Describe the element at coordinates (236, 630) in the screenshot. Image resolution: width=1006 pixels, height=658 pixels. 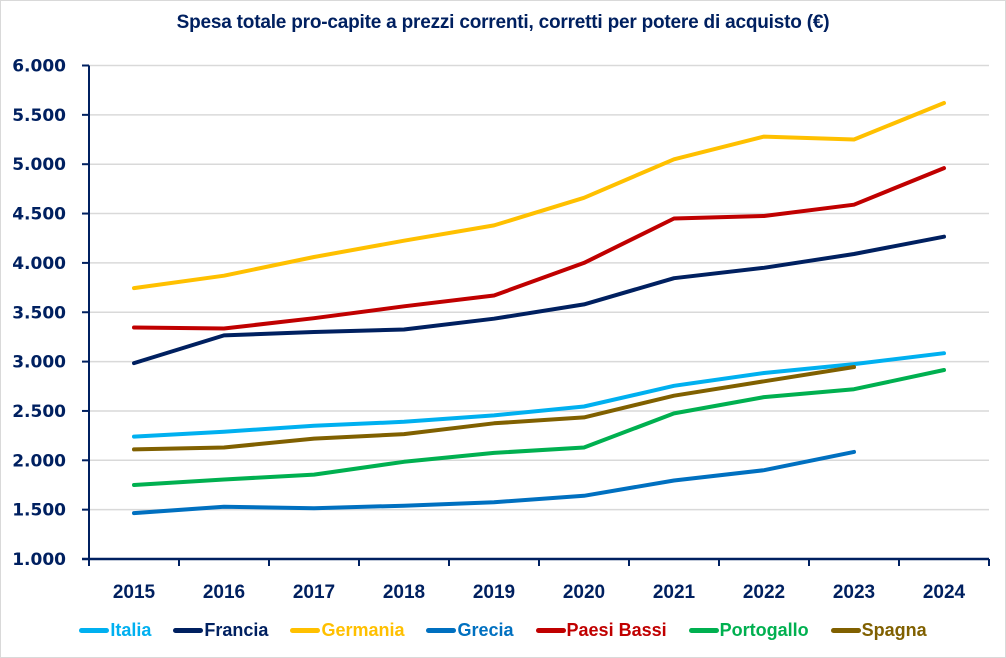
I see `legend-label: Francia` at that location.